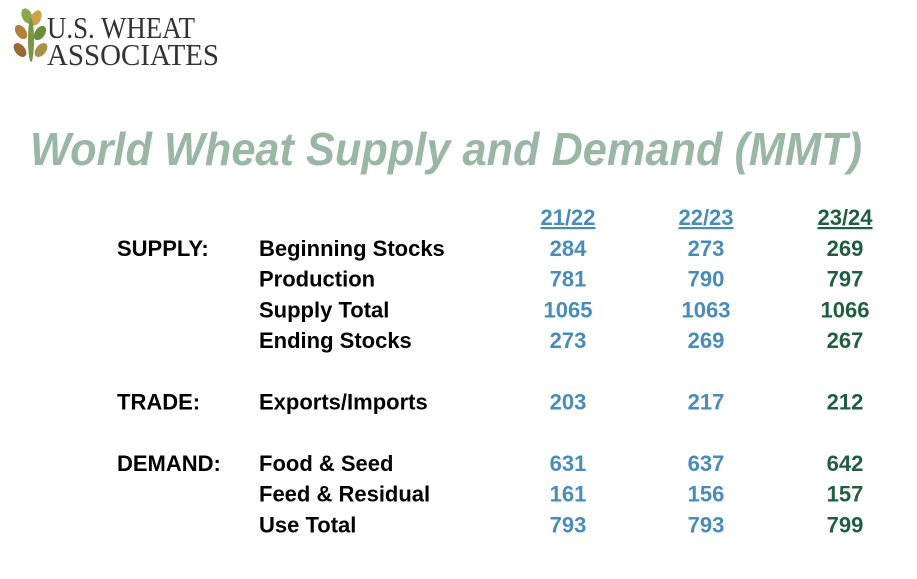  Describe the element at coordinates (706, 279) in the screenshot. I see `cell-value: 790` at that location.